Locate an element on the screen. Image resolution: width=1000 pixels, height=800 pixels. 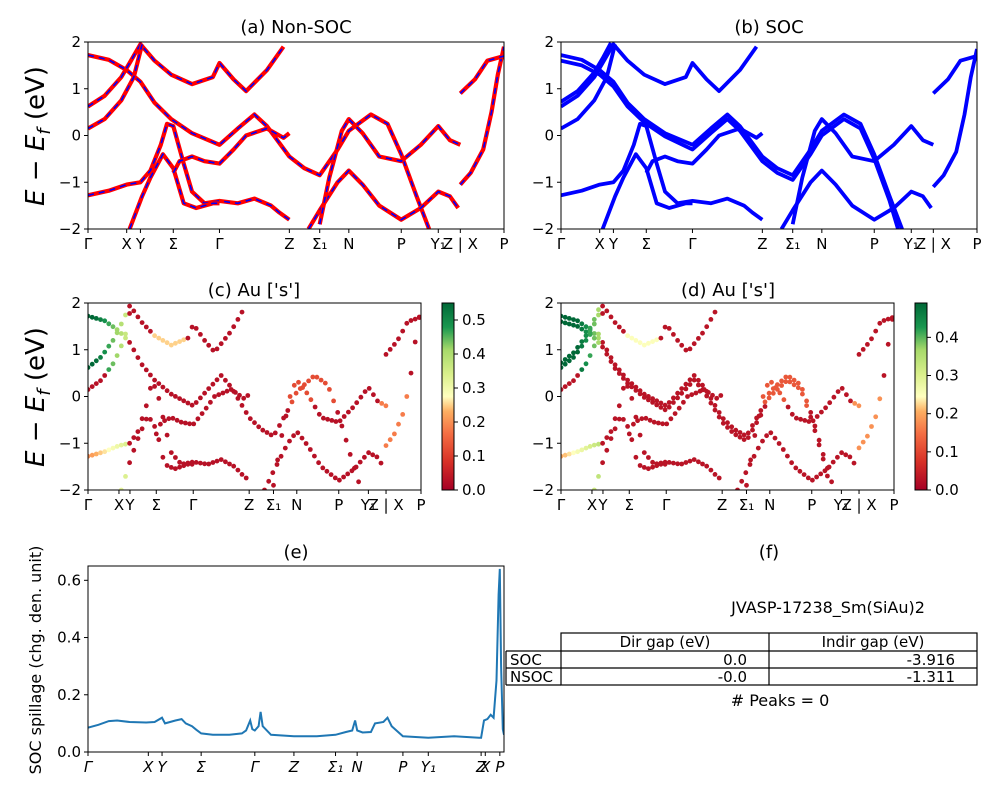
panel-b: (b) SOC 2 1 0 −1 −2 Γ X Y Σ Γ Z Σ₁ N P Y₁Z | X P is located at coordinates (757, 135).